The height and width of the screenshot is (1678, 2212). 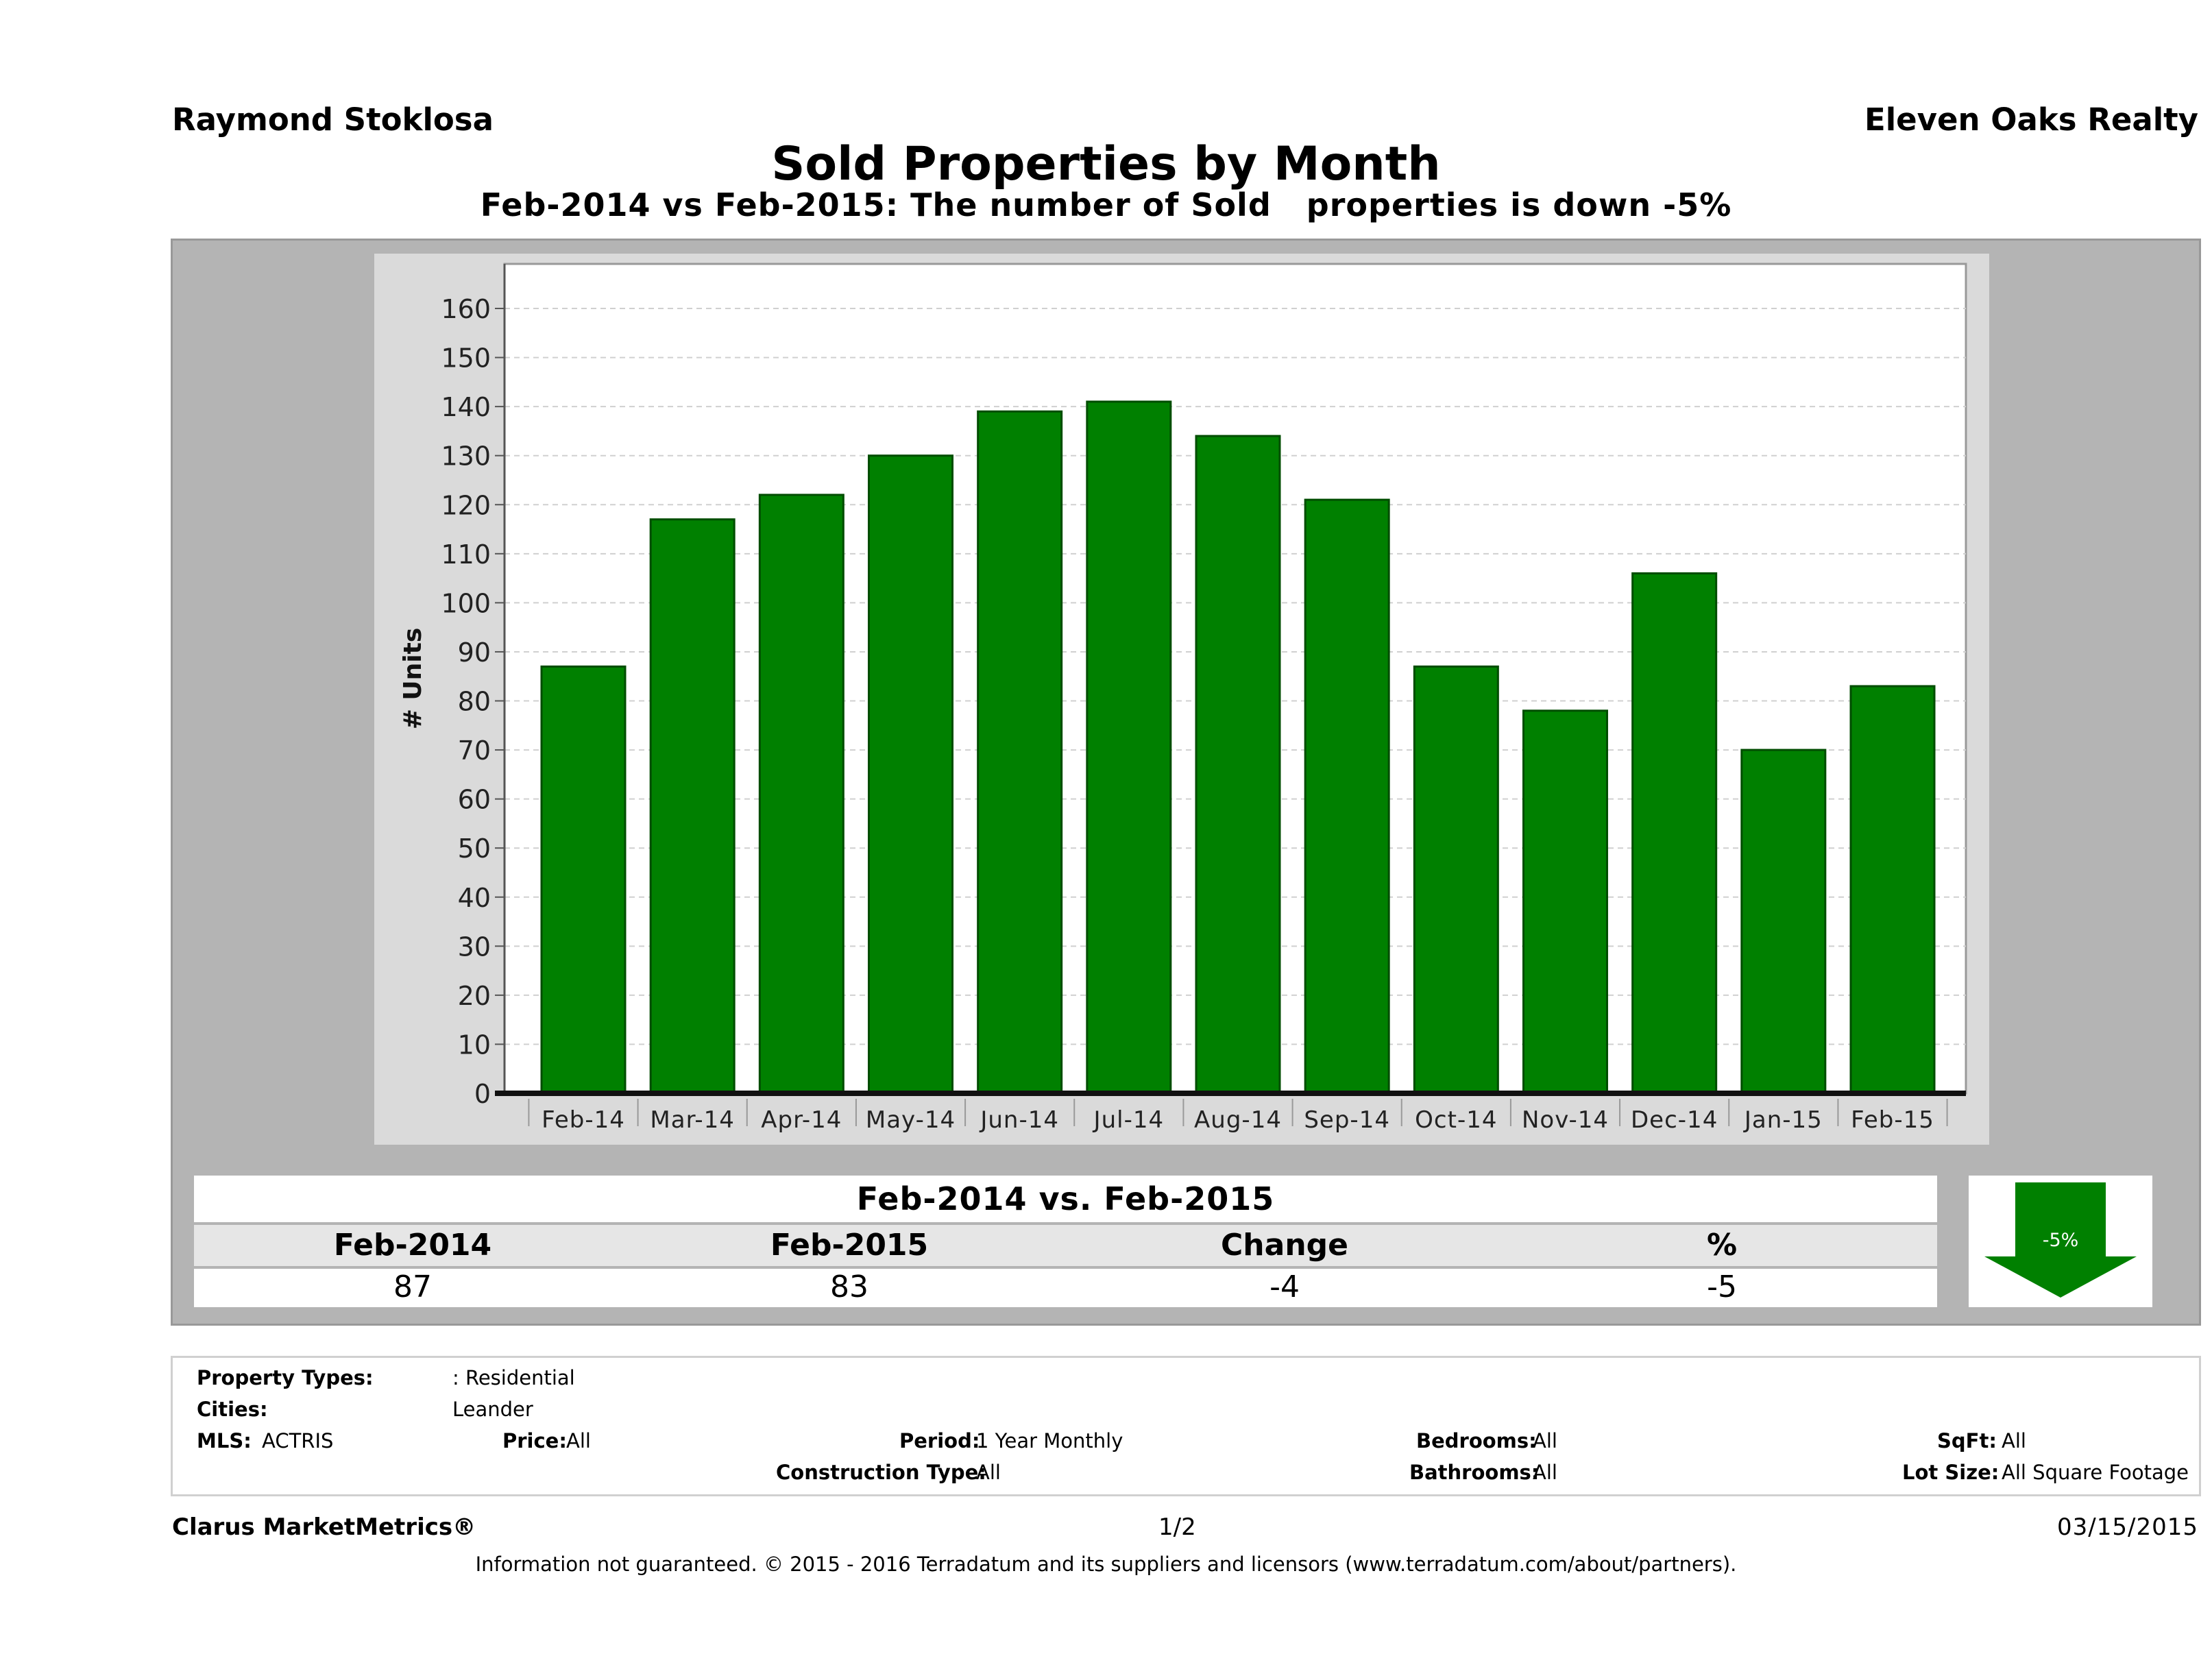 What do you see at coordinates (1783, 1120) in the screenshot?
I see `x-tick-label: Jan-15` at bounding box center [1783, 1120].